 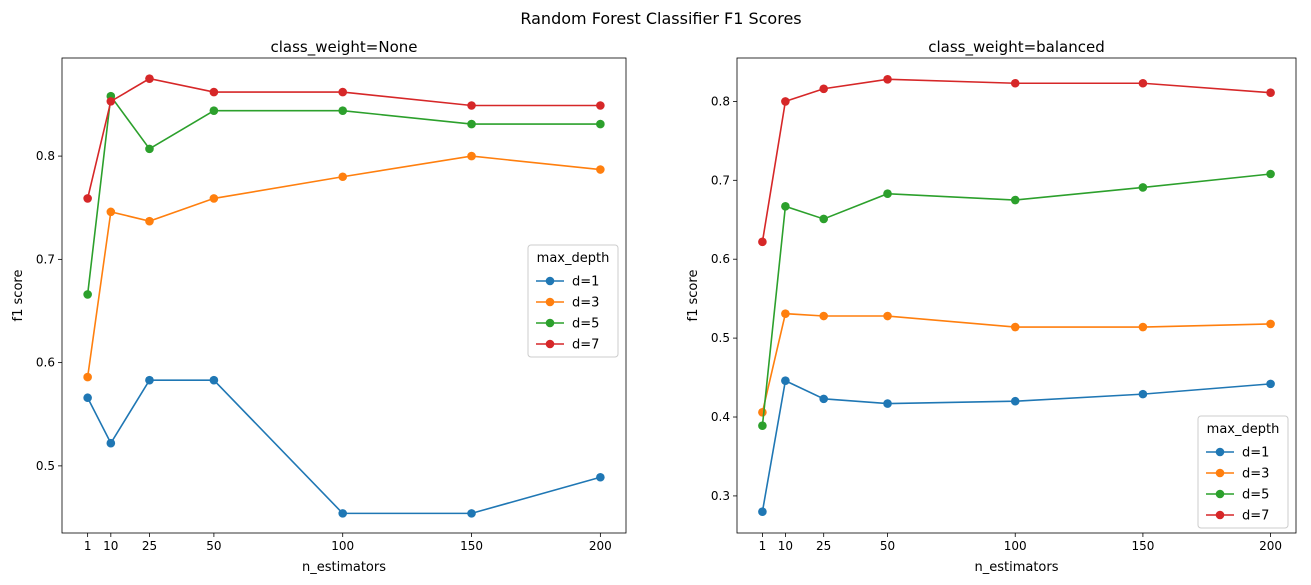 I want to click on x-tick-label: 200, so click(x=1270, y=546).